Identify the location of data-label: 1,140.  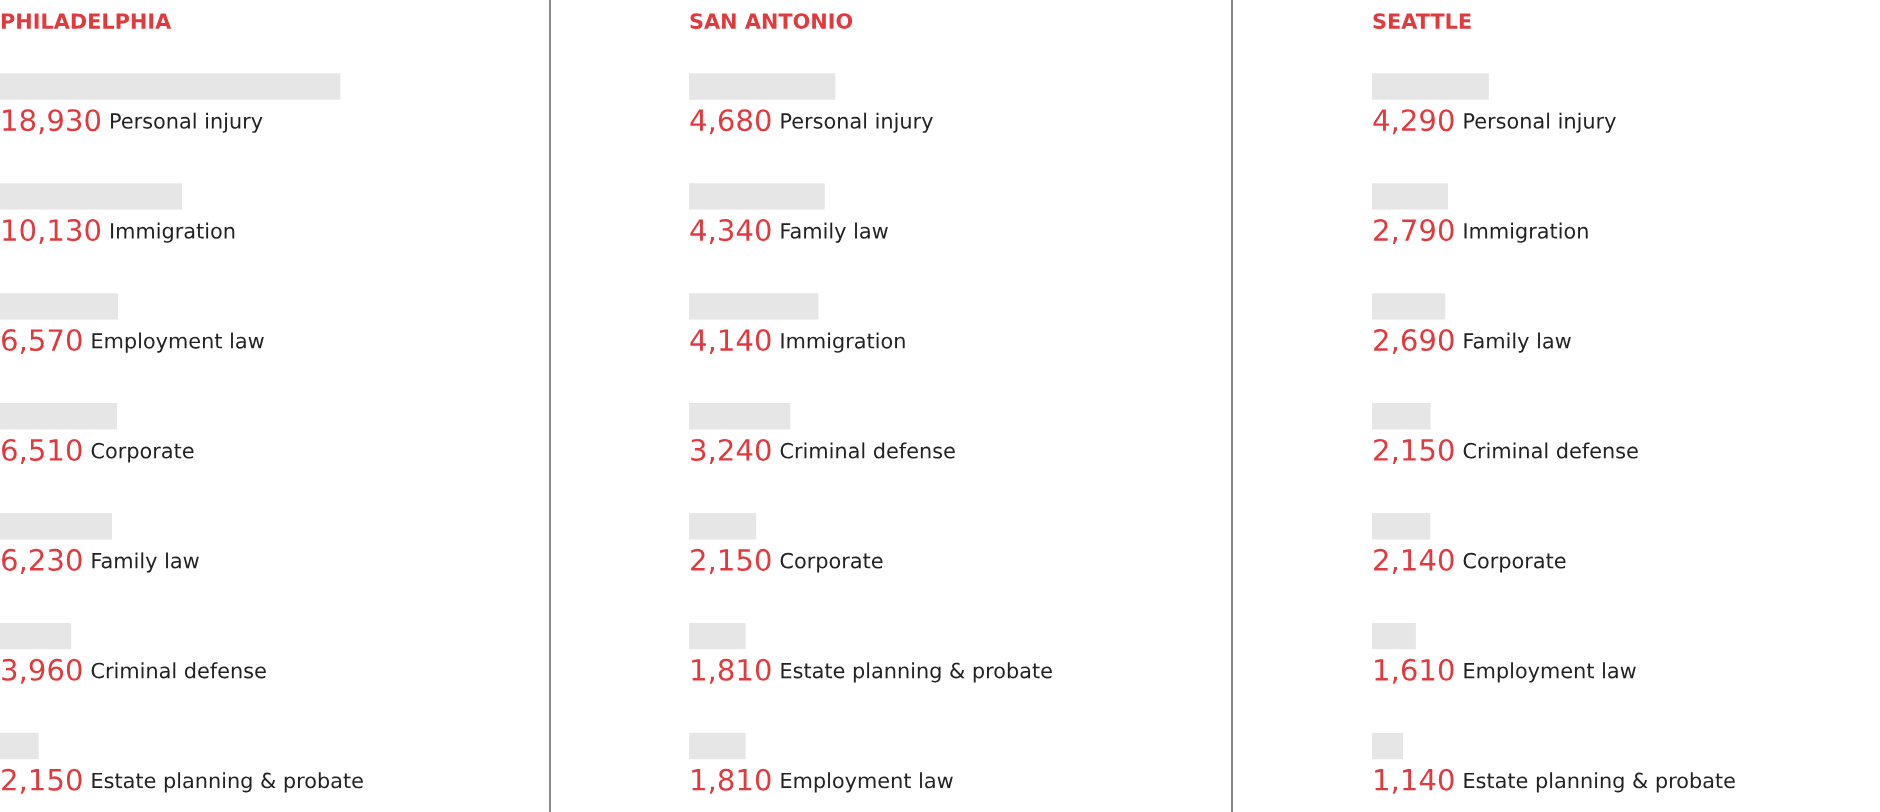
(1414, 781).